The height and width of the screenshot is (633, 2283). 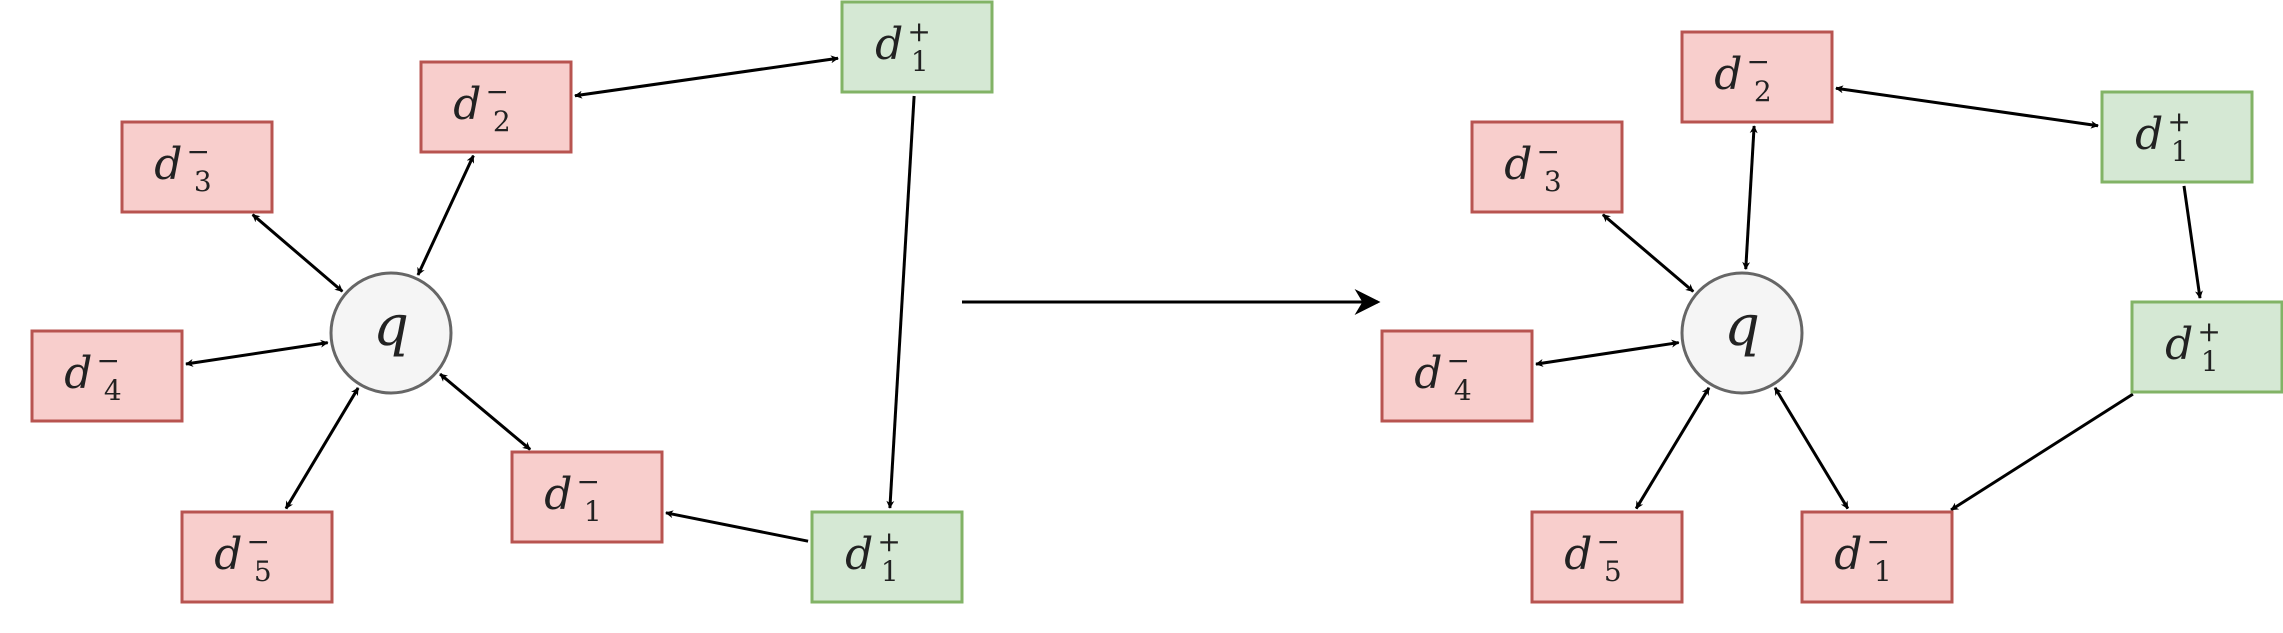 What do you see at coordinates (1750, 197) in the screenshot?
I see `edge-after-q-d2m` at bounding box center [1750, 197].